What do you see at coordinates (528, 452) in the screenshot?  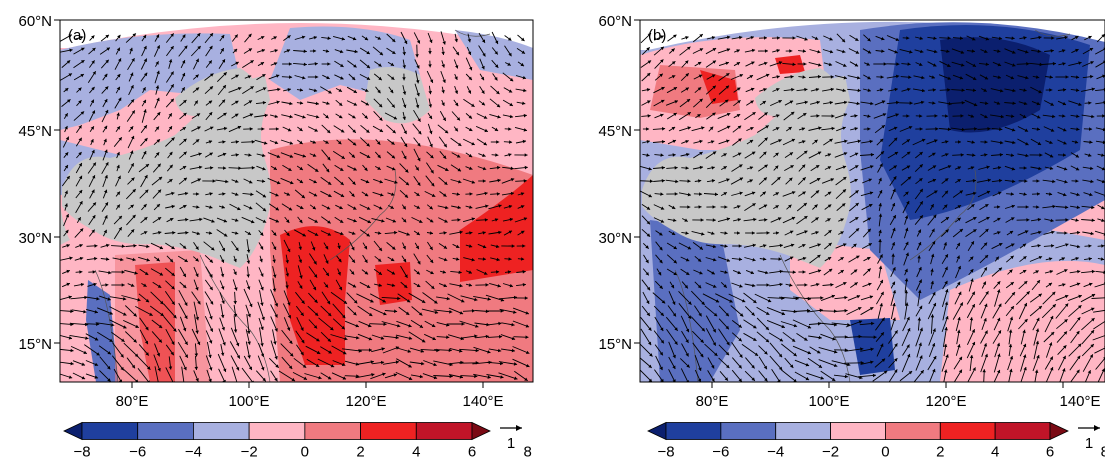 I see `panel-a-colorbar-tick-label: 8` at bounding box center [528, 452].